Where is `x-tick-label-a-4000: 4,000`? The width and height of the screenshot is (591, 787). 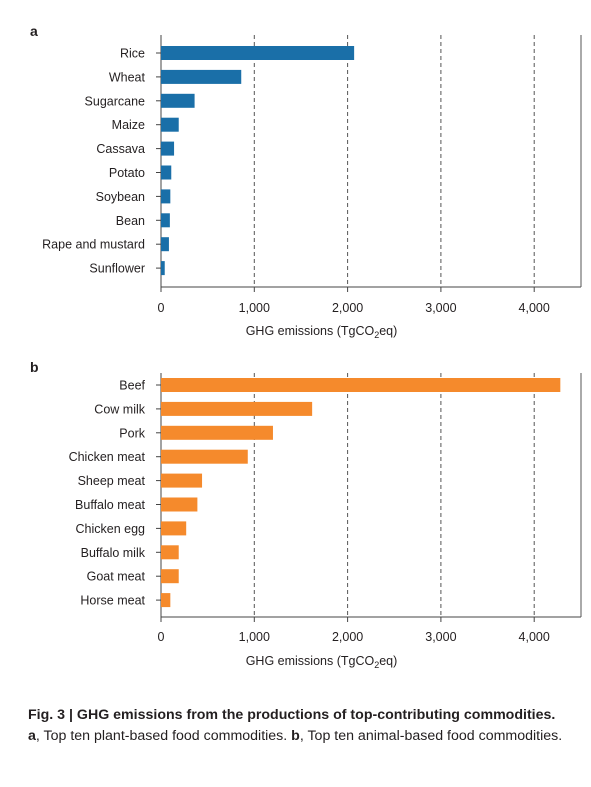
x-tick-label-a-4000: 4,000 is located at coordinates (534, 308).